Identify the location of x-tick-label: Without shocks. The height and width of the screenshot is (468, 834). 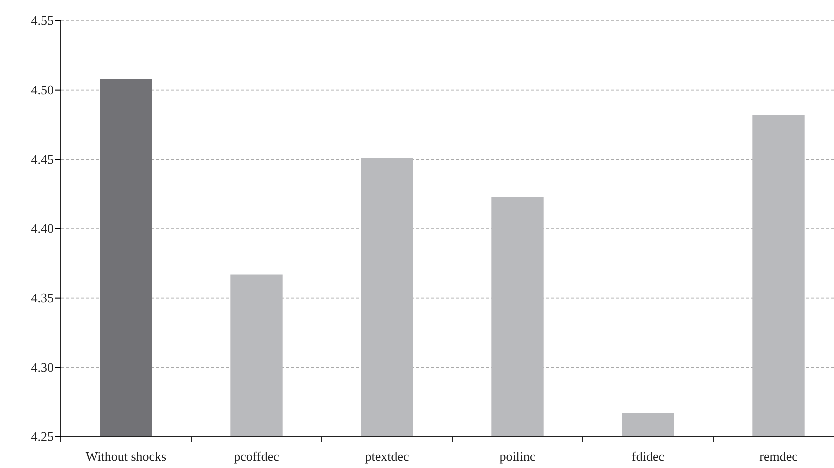
(126, 456).